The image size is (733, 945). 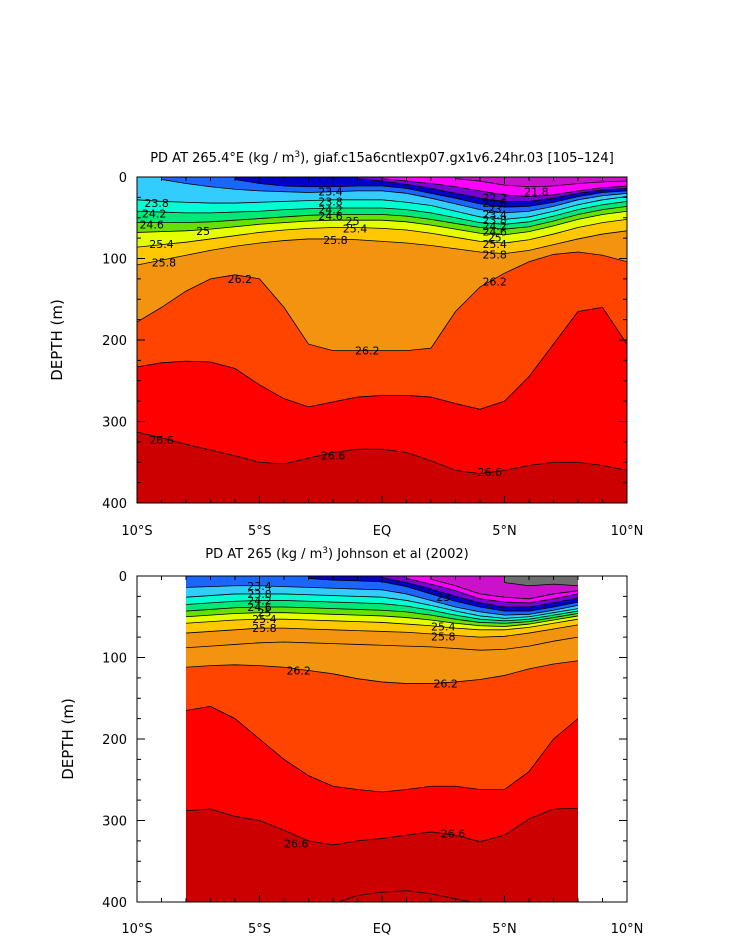 What do you see at coordinates (123, 178) in the screenshot?
I see `y-tick-label: 0` at bounding box center [123, 178].